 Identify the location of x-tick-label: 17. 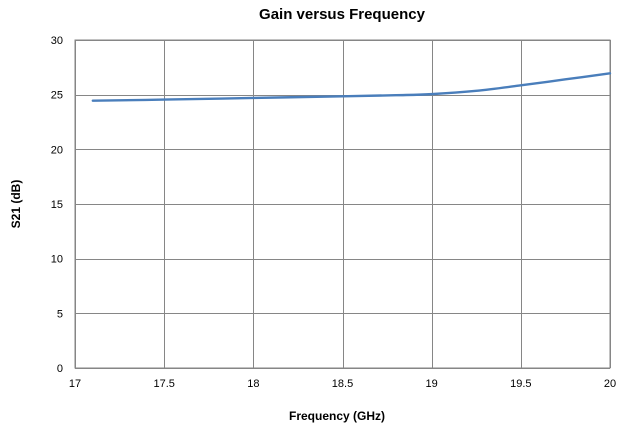
(75, 384).